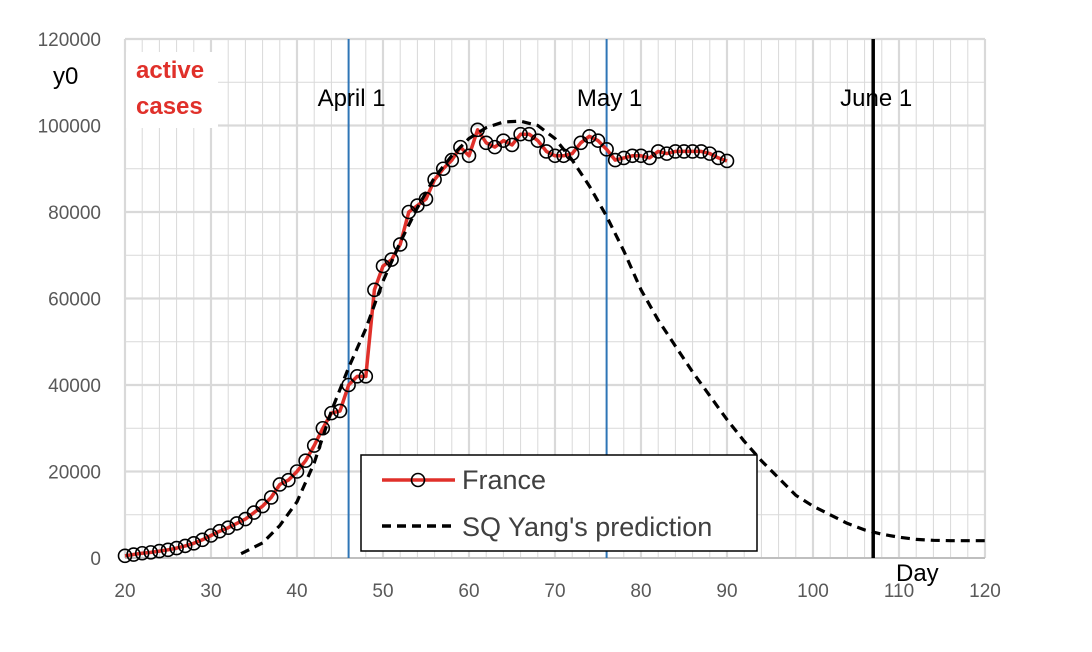 The height and width of the screenshot is (652, 1092). Describe the element at coordinates (876, 98) in the screenshot. I see `month-label-2: June 1` at that location.